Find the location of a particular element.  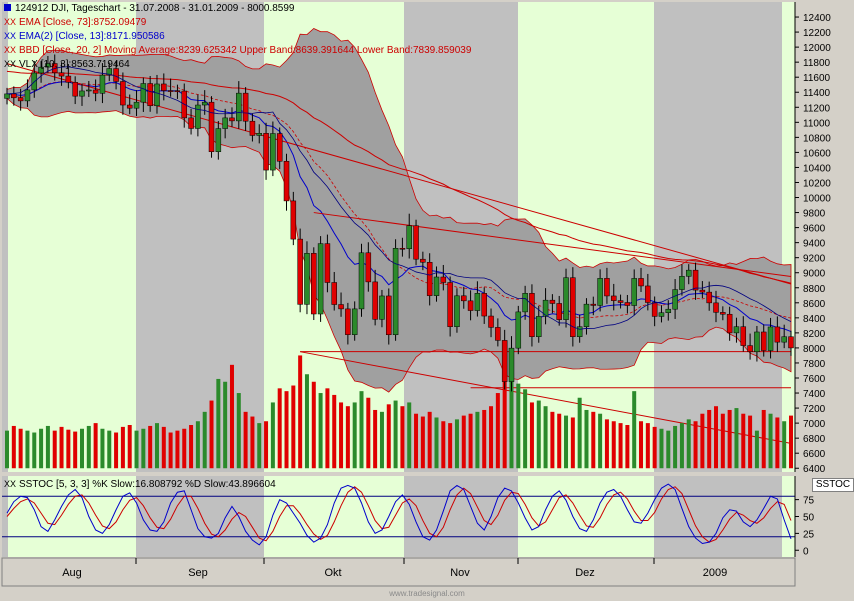

y-tick-label: 11600 is located at coordinates (817, 78).